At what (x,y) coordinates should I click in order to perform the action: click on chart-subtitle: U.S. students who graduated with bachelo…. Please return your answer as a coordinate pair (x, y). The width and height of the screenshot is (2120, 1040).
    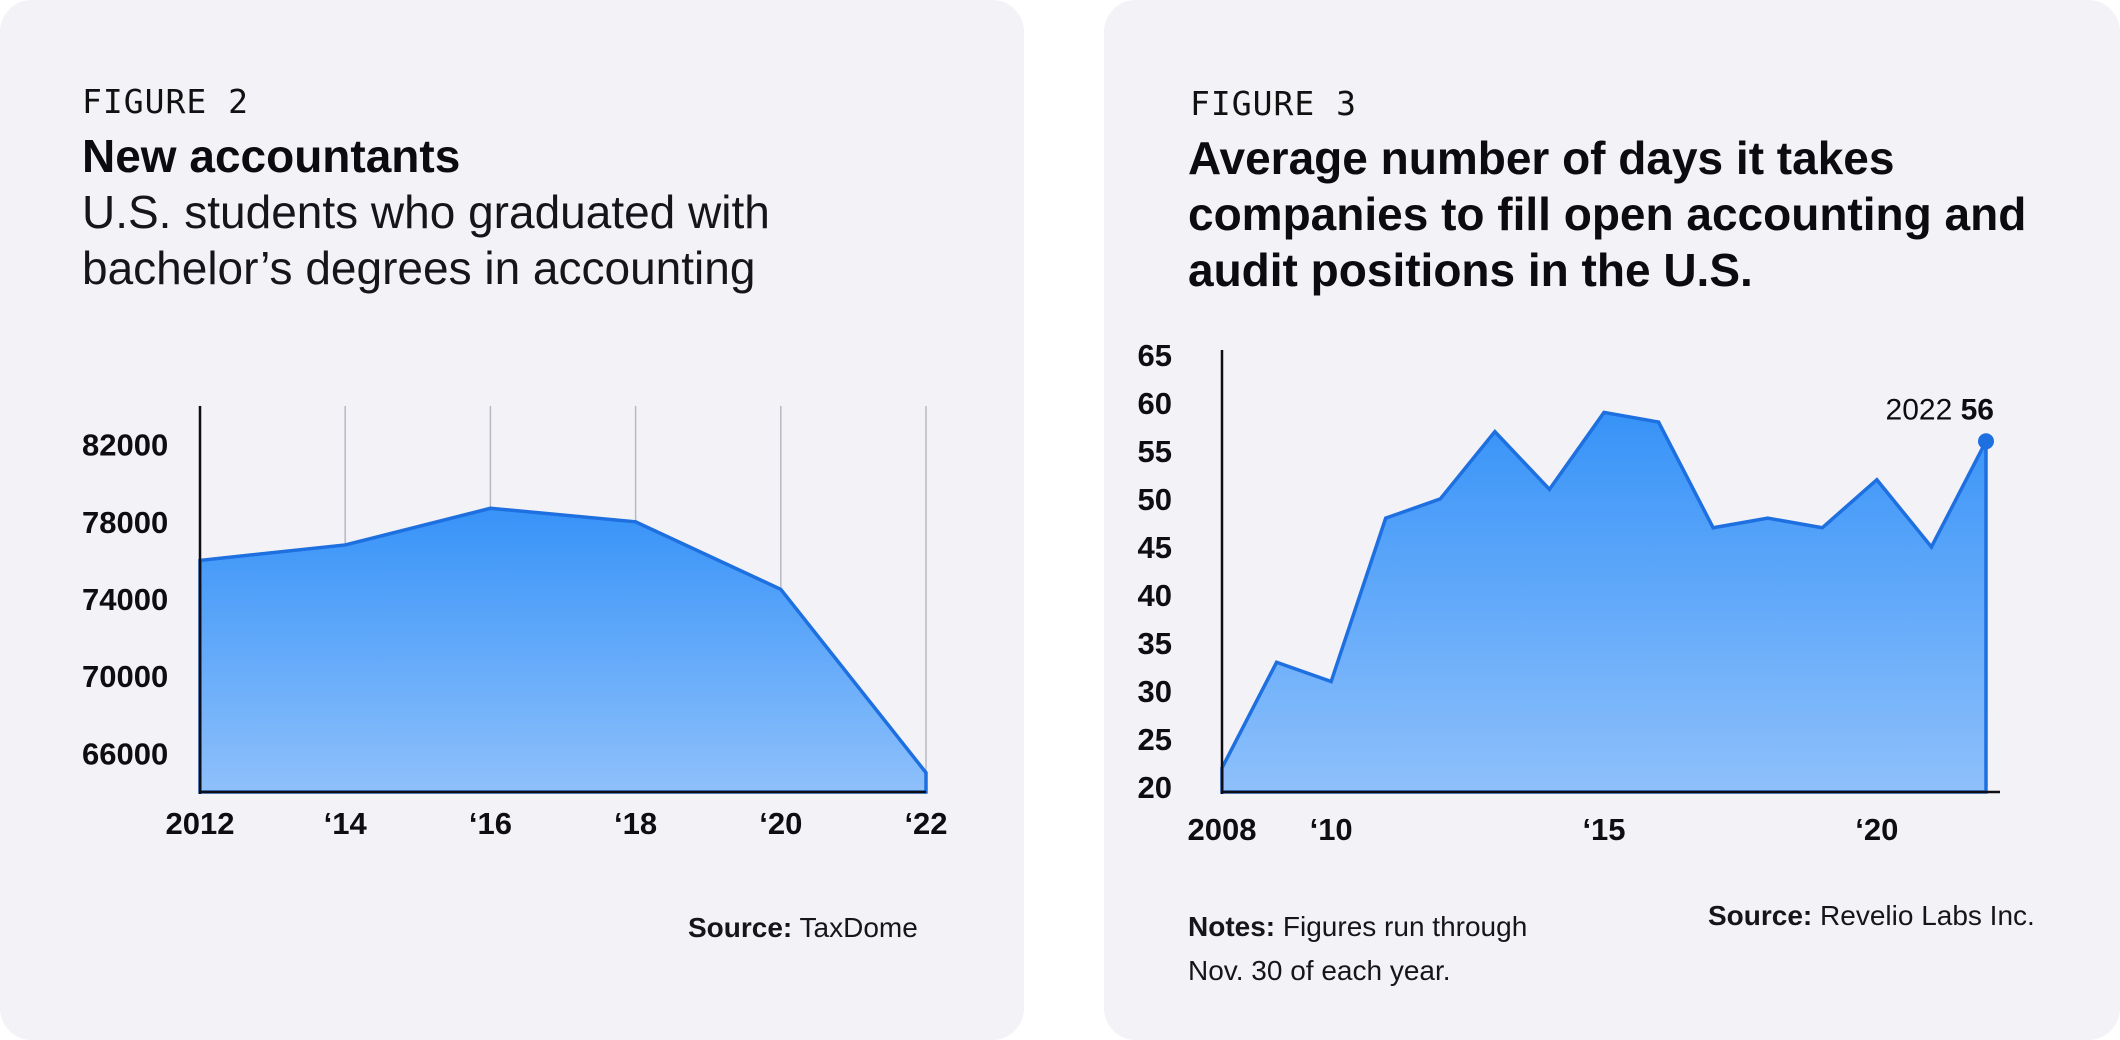
    Looking at the image, I should click on (426, 240).